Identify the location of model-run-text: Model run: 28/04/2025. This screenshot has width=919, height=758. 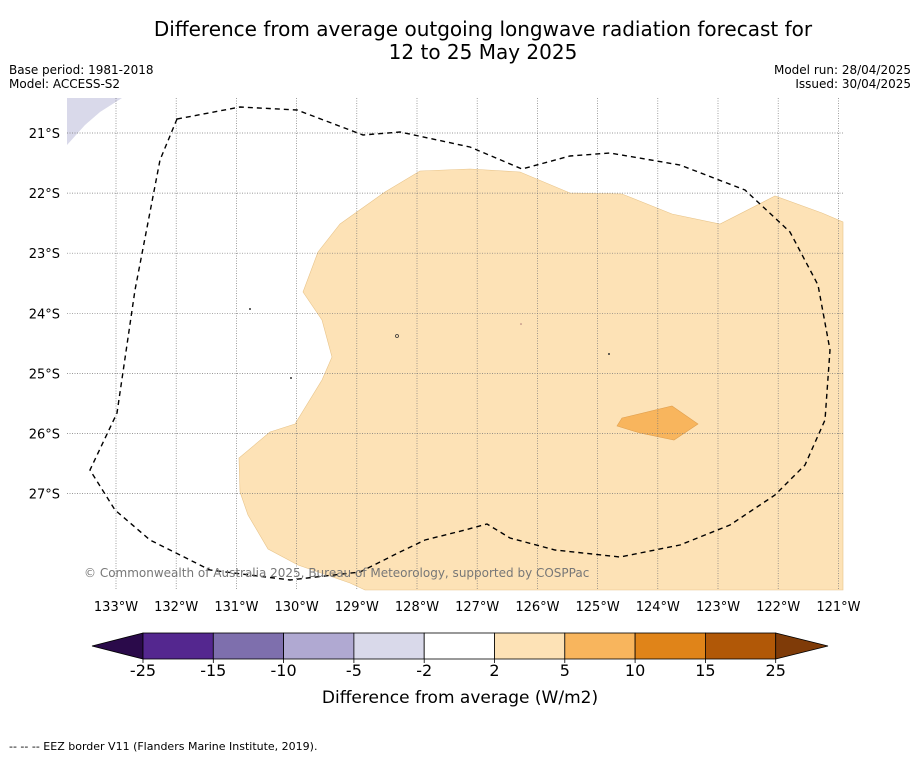
(842, 70).